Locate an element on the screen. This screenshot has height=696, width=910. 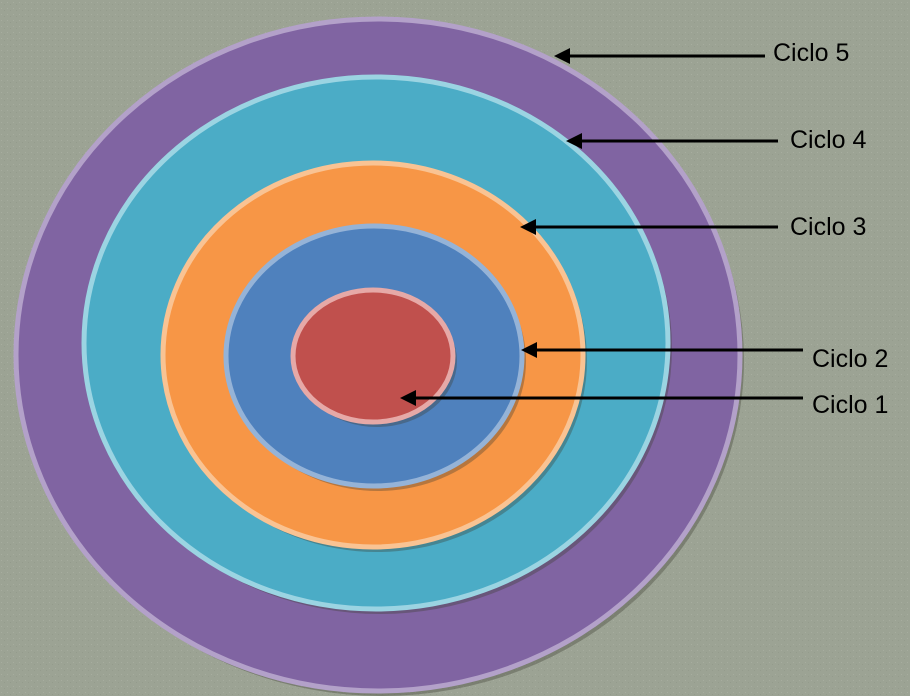
ciclo-5-arrowhead-icon is located at coordinates (562, 56).